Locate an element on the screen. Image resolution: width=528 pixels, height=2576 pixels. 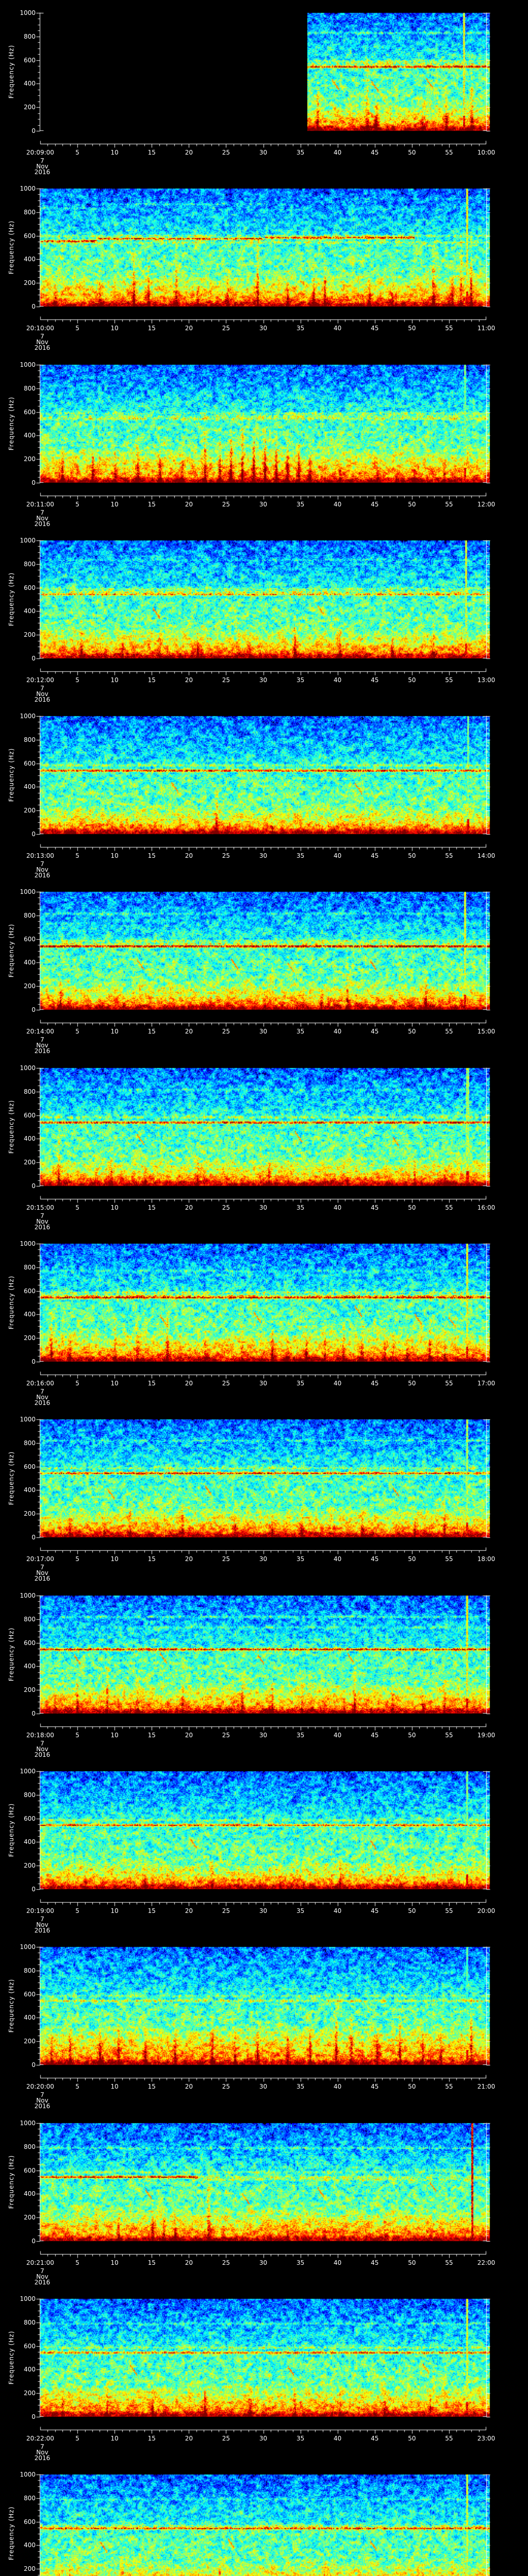
xaxis-start-time-label: 20:10:00 is located at coordinates (40, 328).